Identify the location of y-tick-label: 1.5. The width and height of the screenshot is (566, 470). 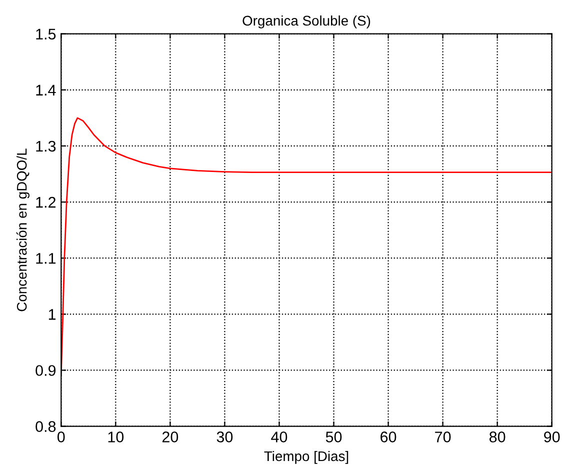
(46, 34).